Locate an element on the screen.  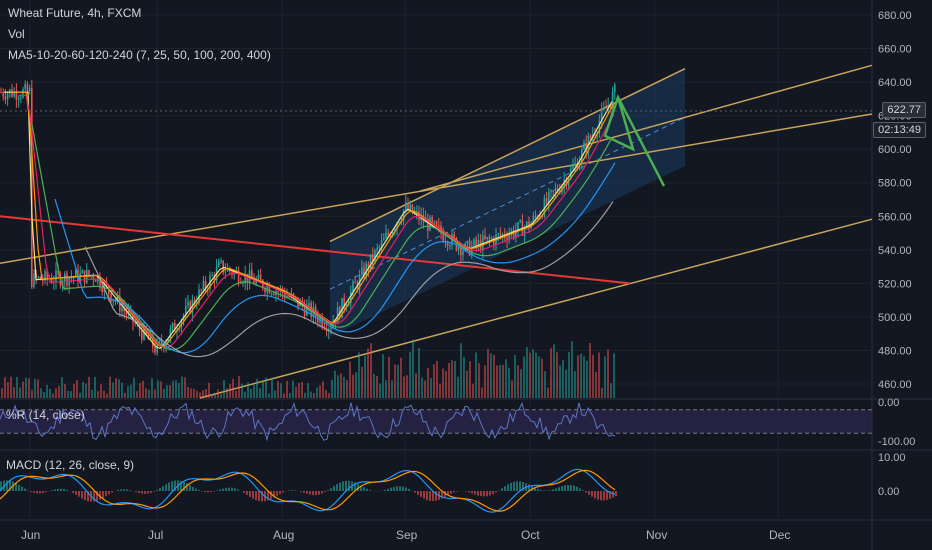
williams-r-tick-label: -100.00 is located at coordinates (896, 442).